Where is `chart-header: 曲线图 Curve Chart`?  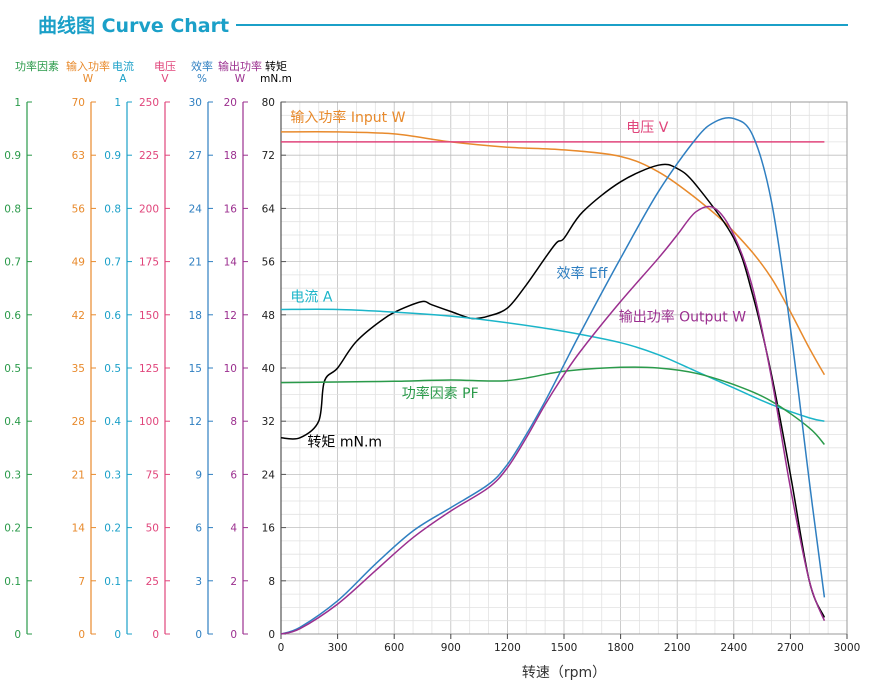 chart-header: 曲线图 Curve Chart is located at coordinates (437, 25).